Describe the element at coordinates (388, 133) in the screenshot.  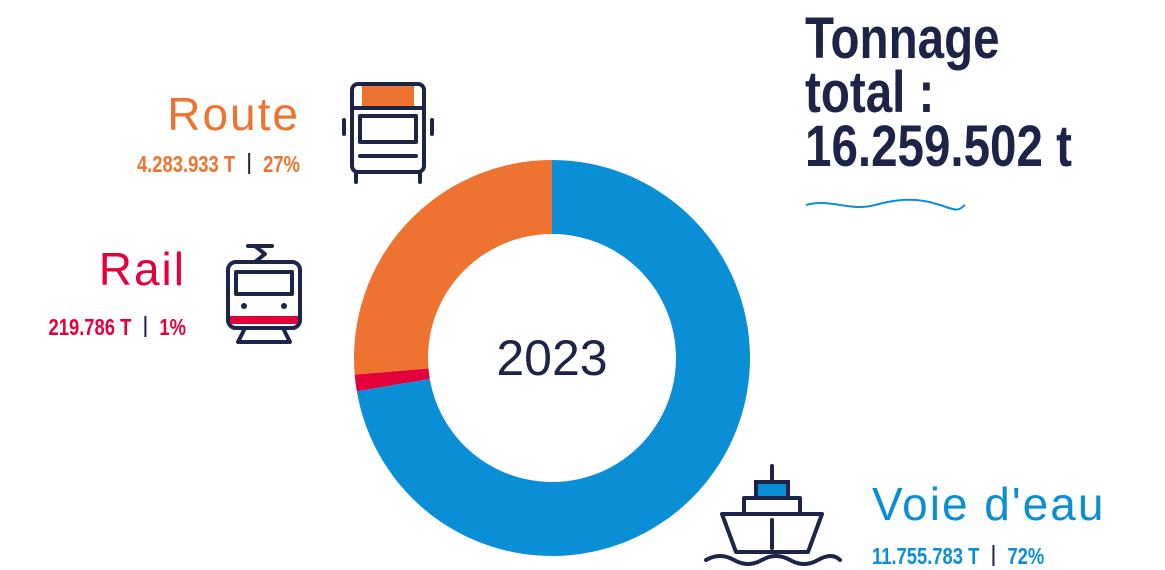
I see `truck-icon` at that location.